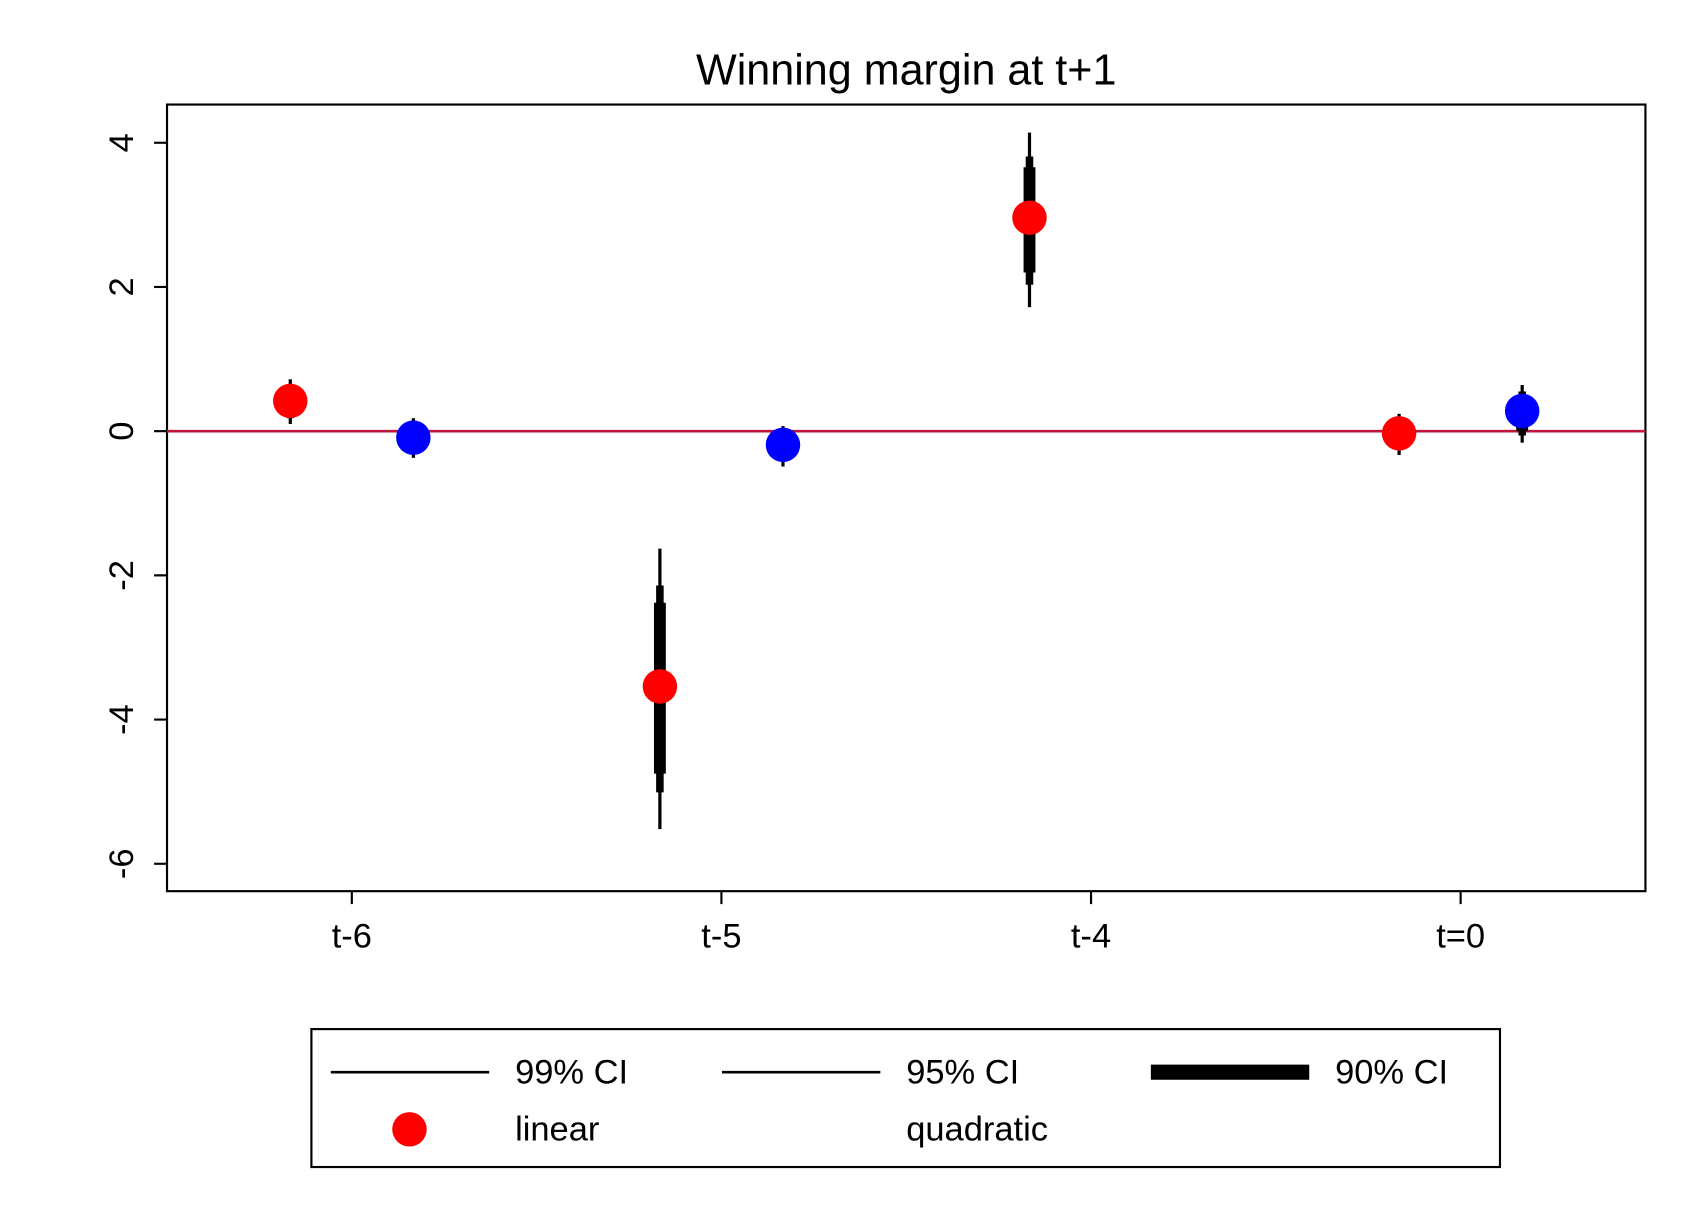 The width and height of the screenshot is (1681, 1222). I want to click on legend-label: quadratic, so click(977, 1130).